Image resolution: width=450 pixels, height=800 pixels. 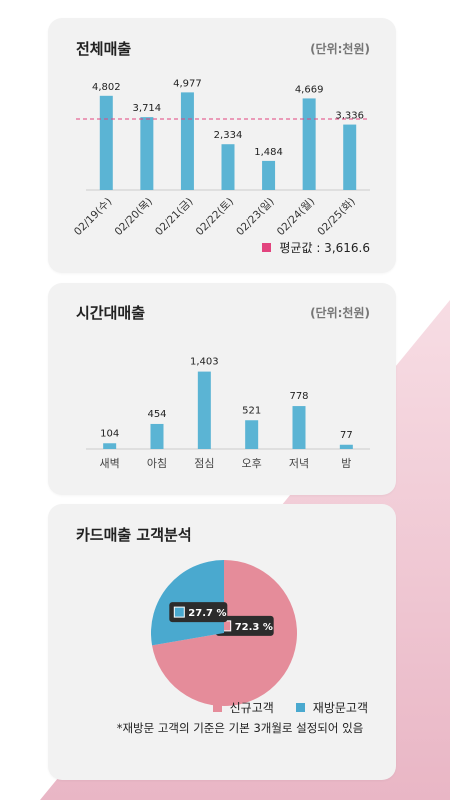 I want to click on data-label: 4,977, so click(x=187, y=83).